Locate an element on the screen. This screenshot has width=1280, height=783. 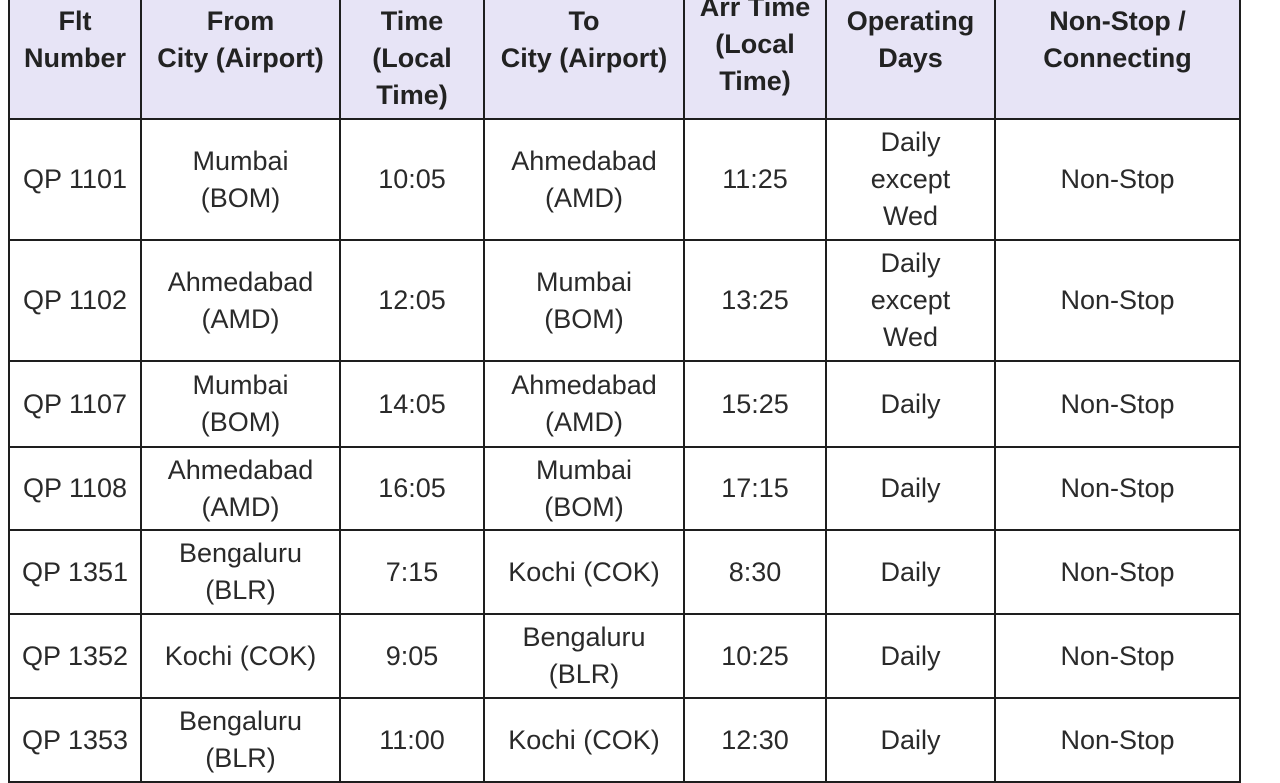
cell-arr-time: 17:15 is located at coordinates (755, 488).